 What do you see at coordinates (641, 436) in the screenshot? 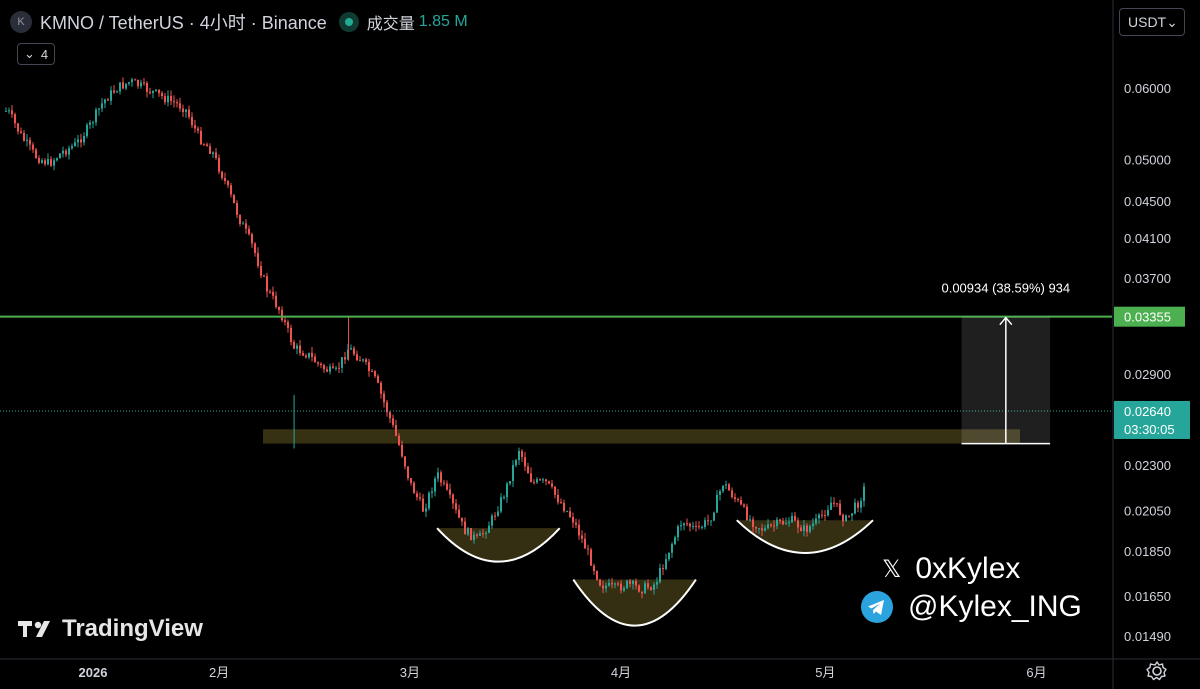
I see `breakout-zone` at bounding box center [641, 436].